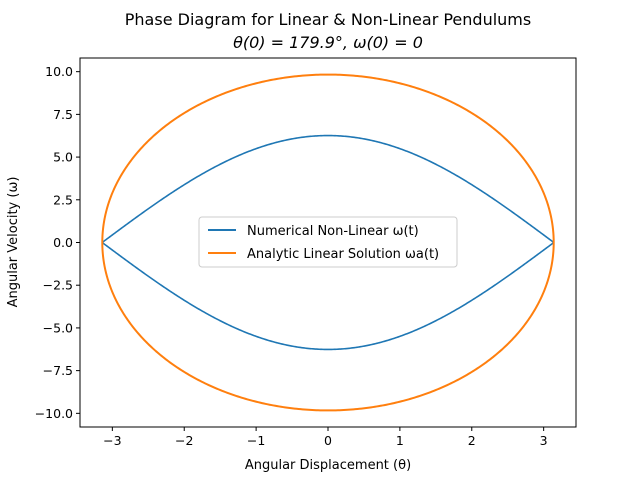 The image size is (640, 480). Describe the element at coordinates (58, 285) in the screenshot. I see `y-tick-label: −2.5` at that location.